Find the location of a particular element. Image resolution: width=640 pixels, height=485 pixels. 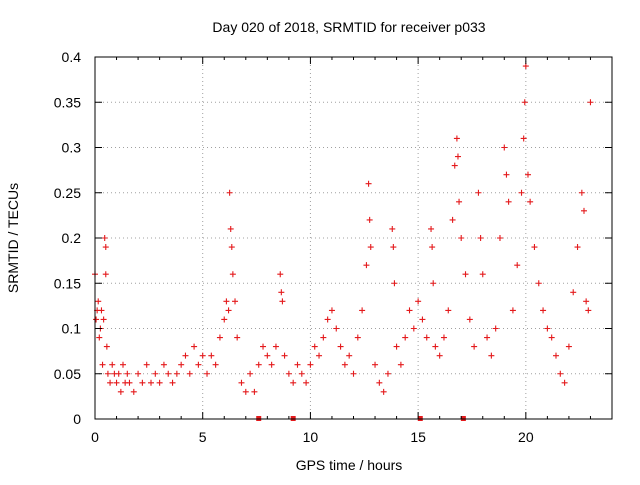

y-tick-label: 0.1 is located at coordinates (72, 329).